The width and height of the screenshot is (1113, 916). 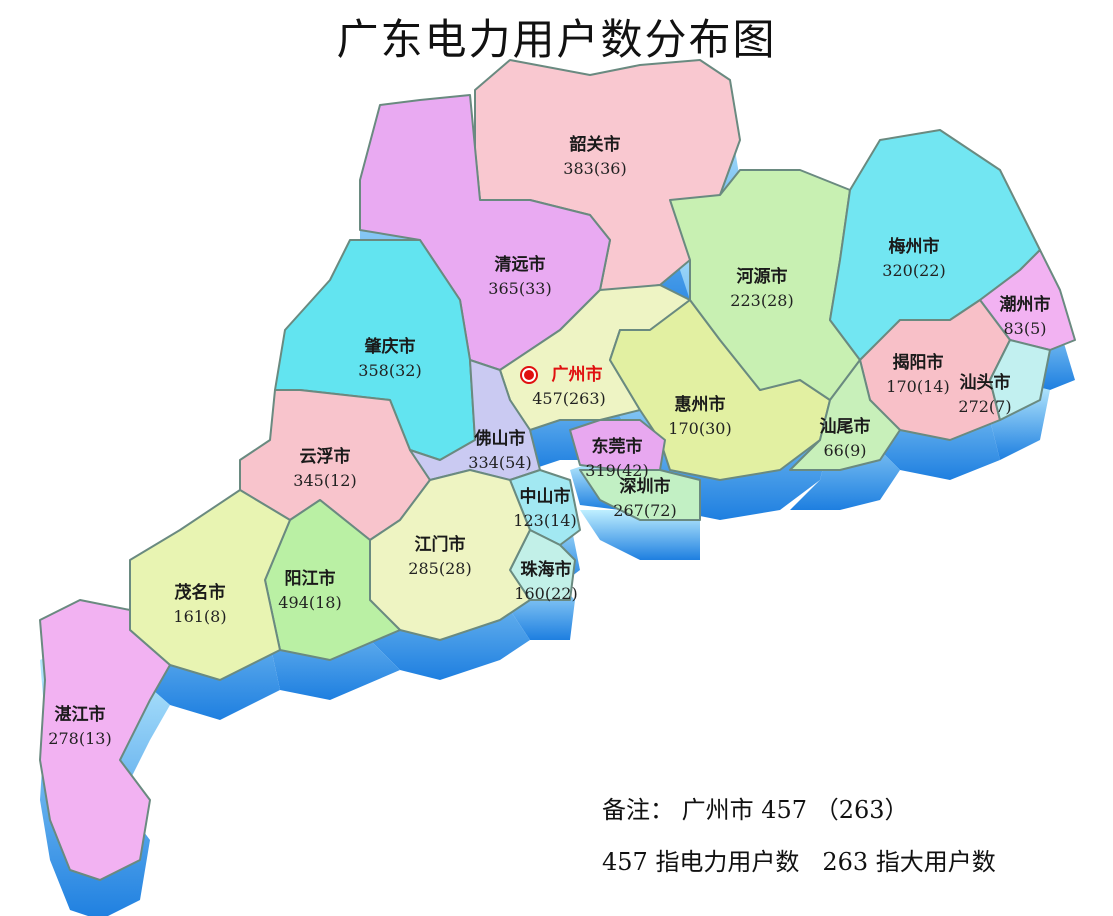 I want to click on region-label: 清远市 365(33), so click(x=519, y=276).